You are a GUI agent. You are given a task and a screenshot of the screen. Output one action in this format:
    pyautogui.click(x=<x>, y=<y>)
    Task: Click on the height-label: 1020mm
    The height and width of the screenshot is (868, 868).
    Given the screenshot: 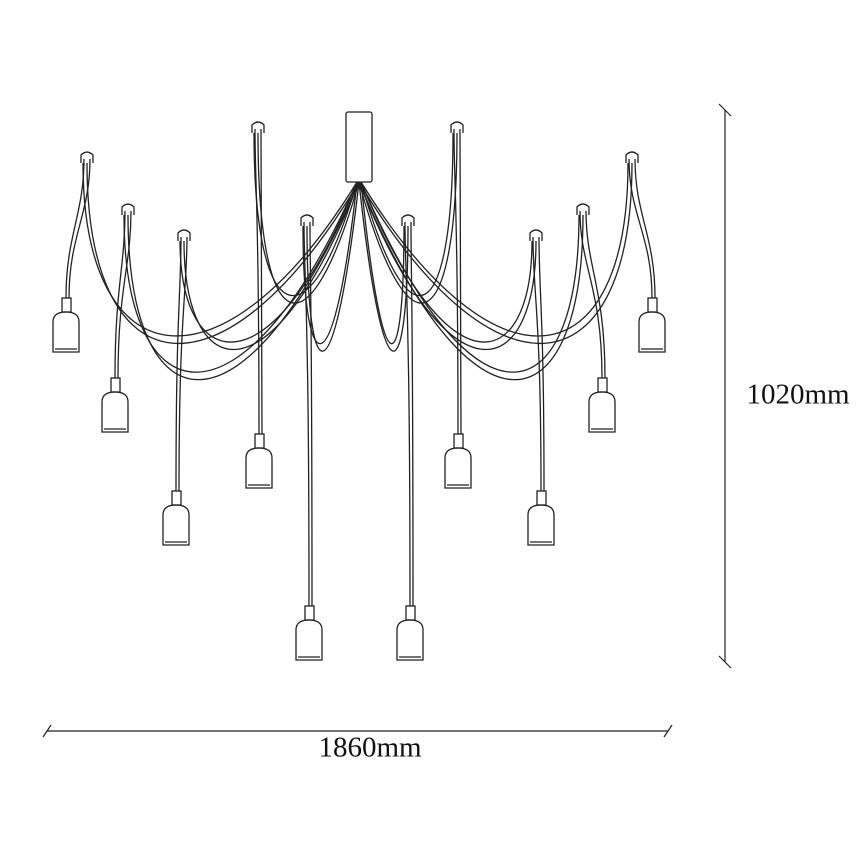 What is the action you would take?
    pyautogui.click(x=798, y=395)
    